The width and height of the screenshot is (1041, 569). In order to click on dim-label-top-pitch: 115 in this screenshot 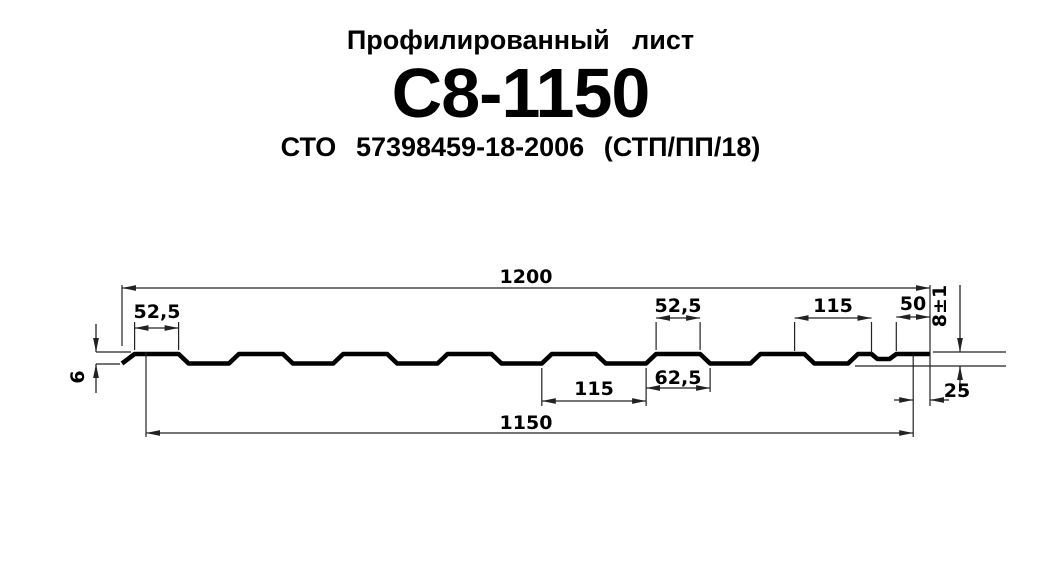, I will do `click(833, 306)`.